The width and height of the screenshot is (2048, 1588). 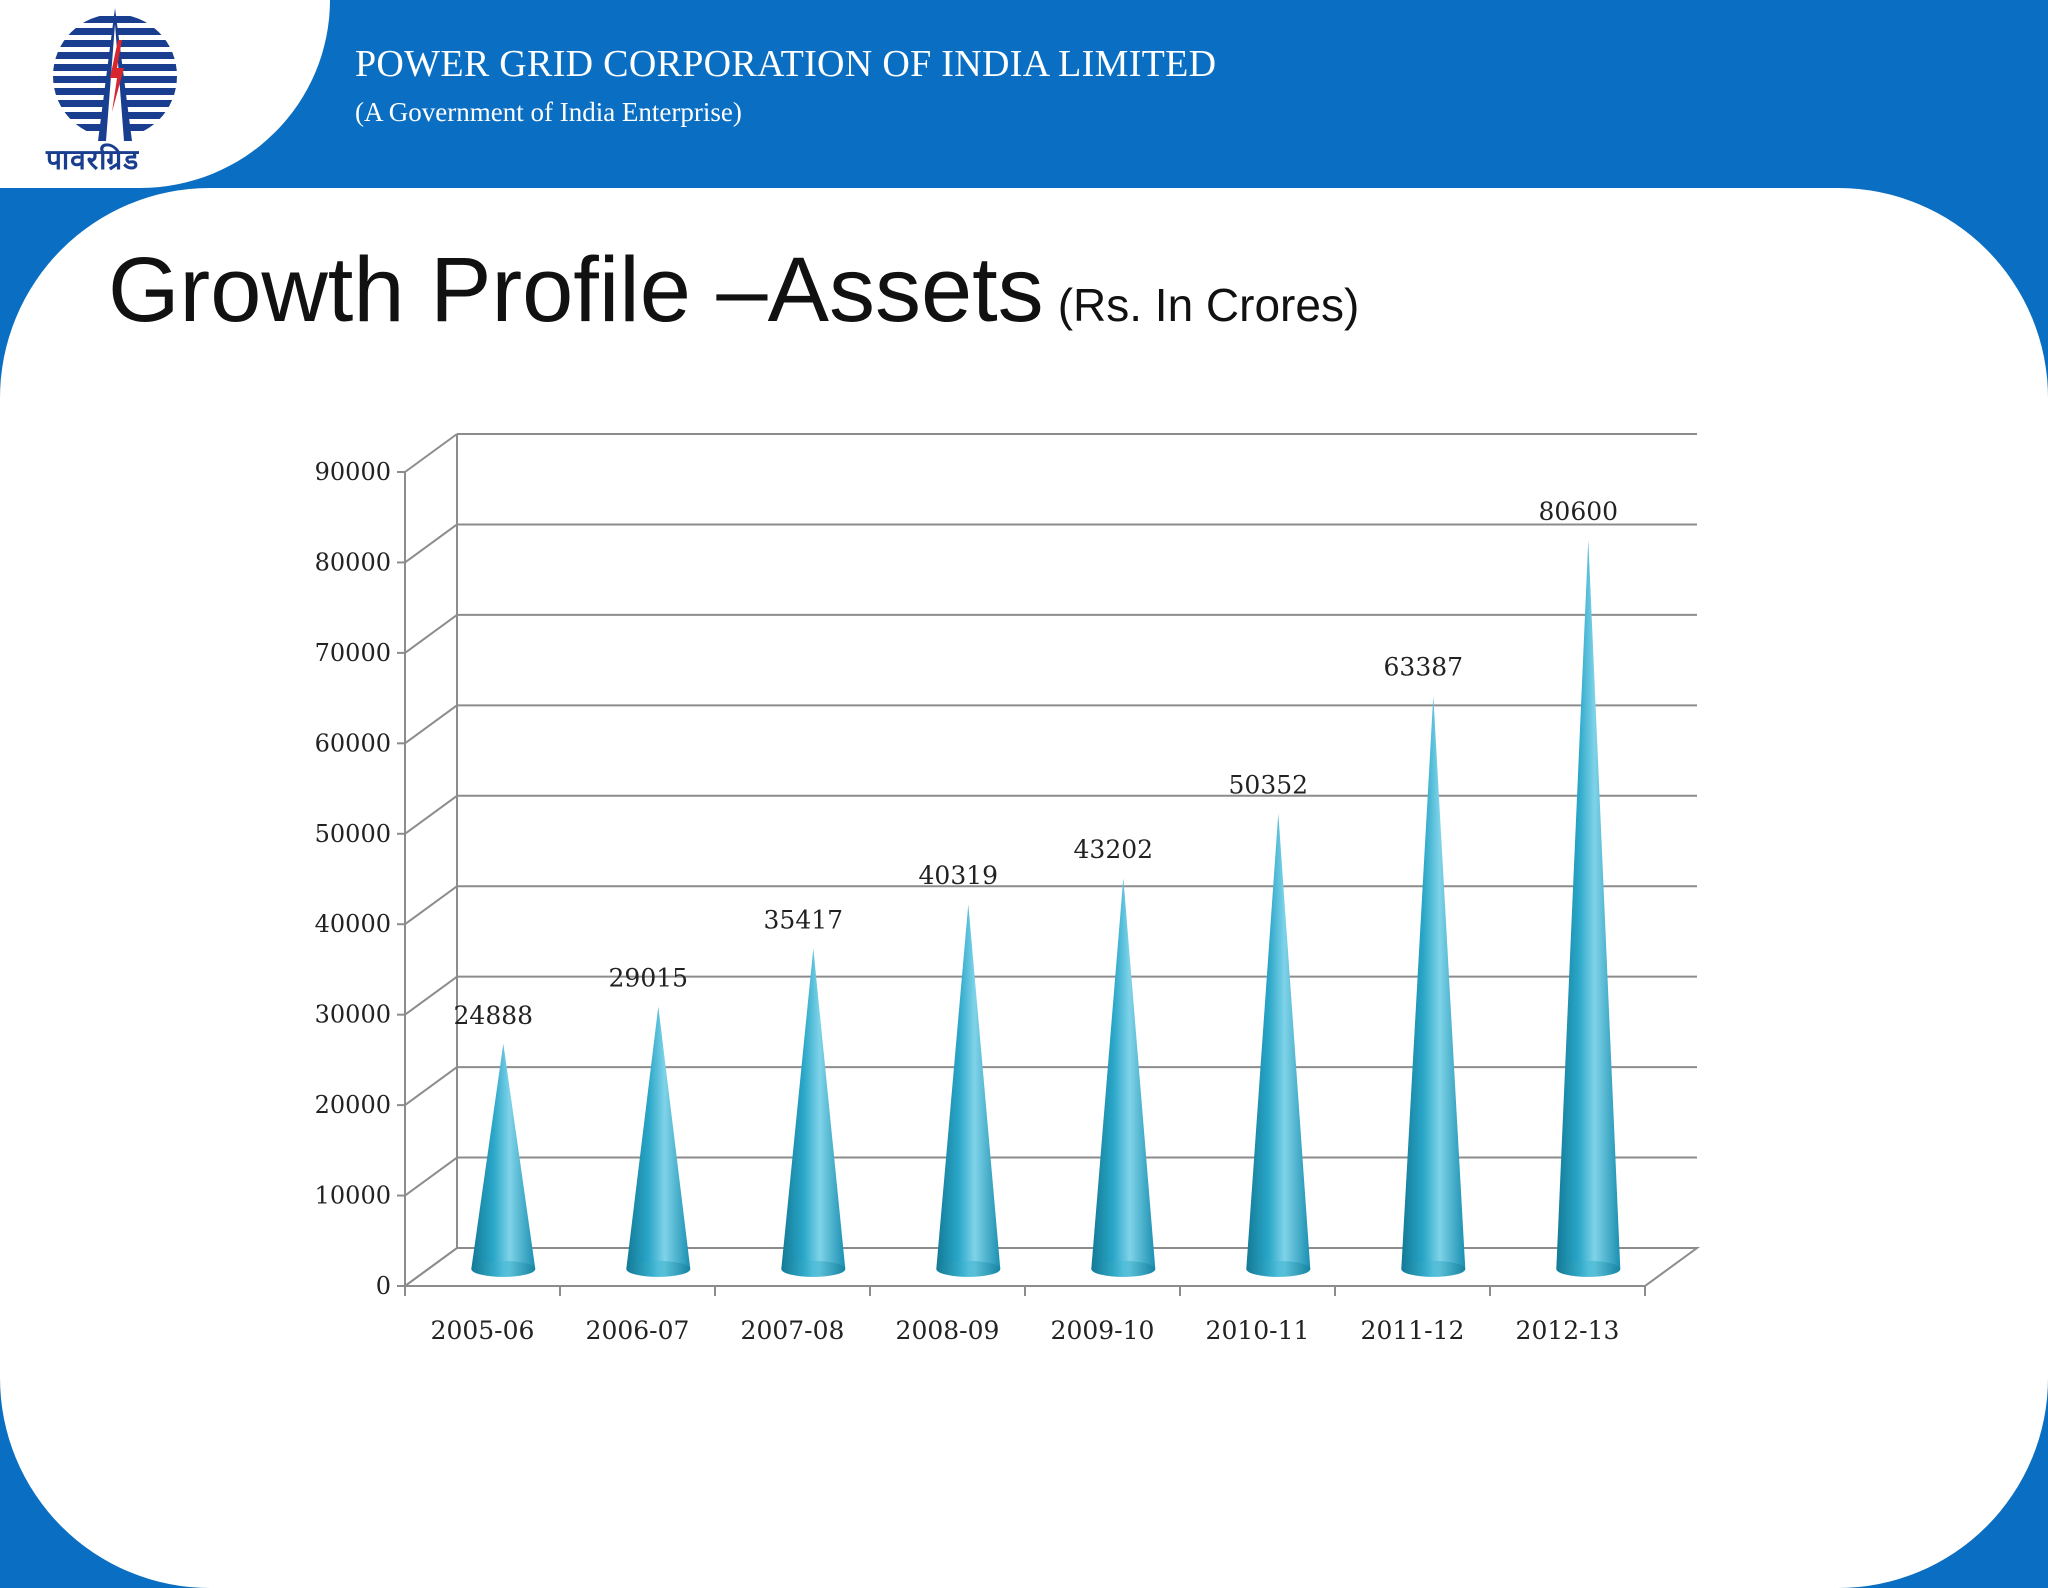 I want to click on y-tick-label: 70000, so click(x=353, y=653).